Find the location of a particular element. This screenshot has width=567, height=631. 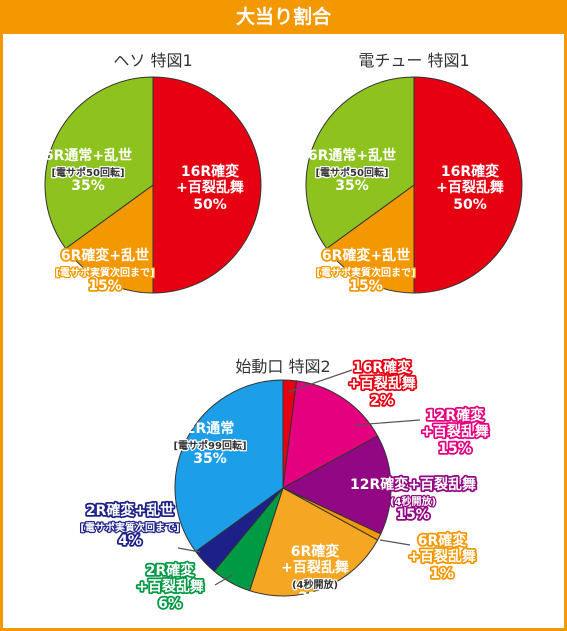

chart-title: ヘソ 特図1 is located at coordinates (152, 60).